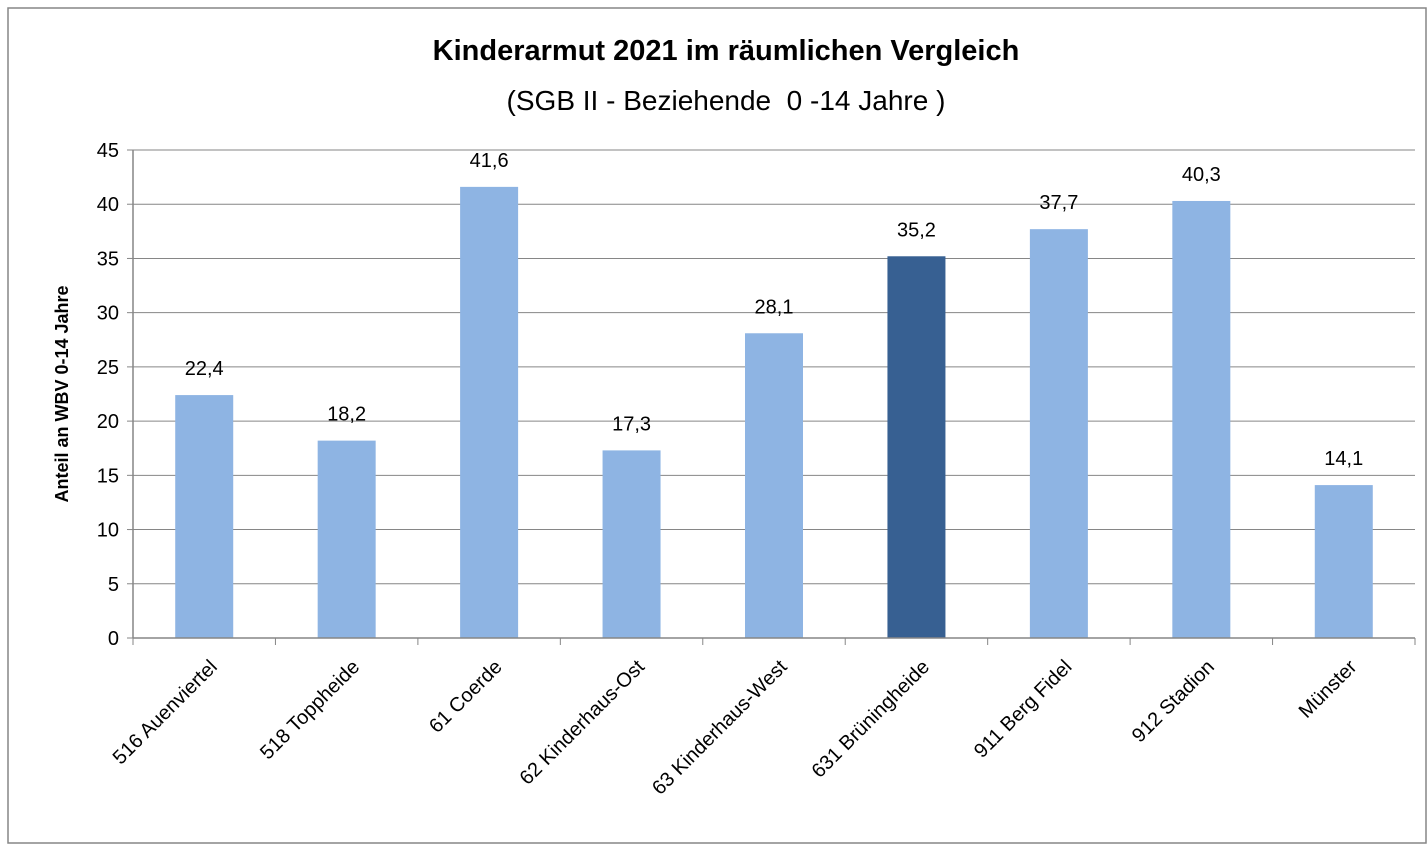 The width and height of the screenshot is (1428, 845). Describe the element at coordinates (1201, 175) in the screenshot. I see `data-label: 40,3` at that location.